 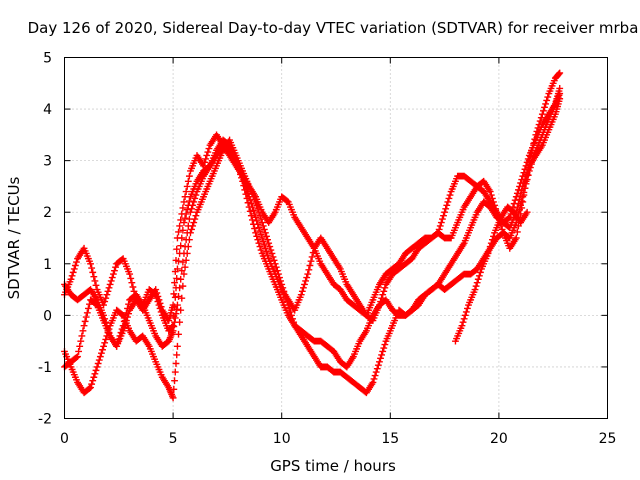 What do you see at coordinates (14, 237) in the screenshot?
I see `y-axis-label: SDTVAR / TECUs` at bounding box center [14, 237].